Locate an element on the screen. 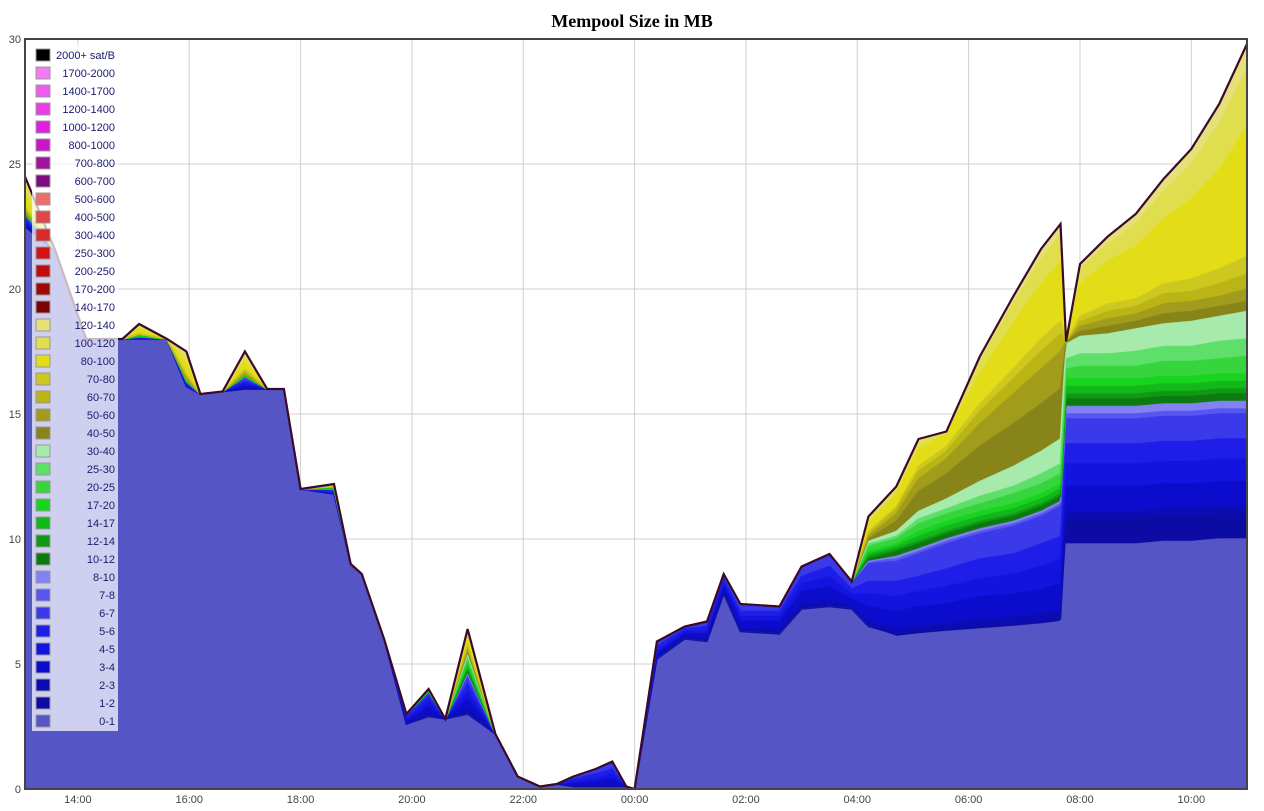  legend-label: 120-140 is located at coordinates (95, 326).